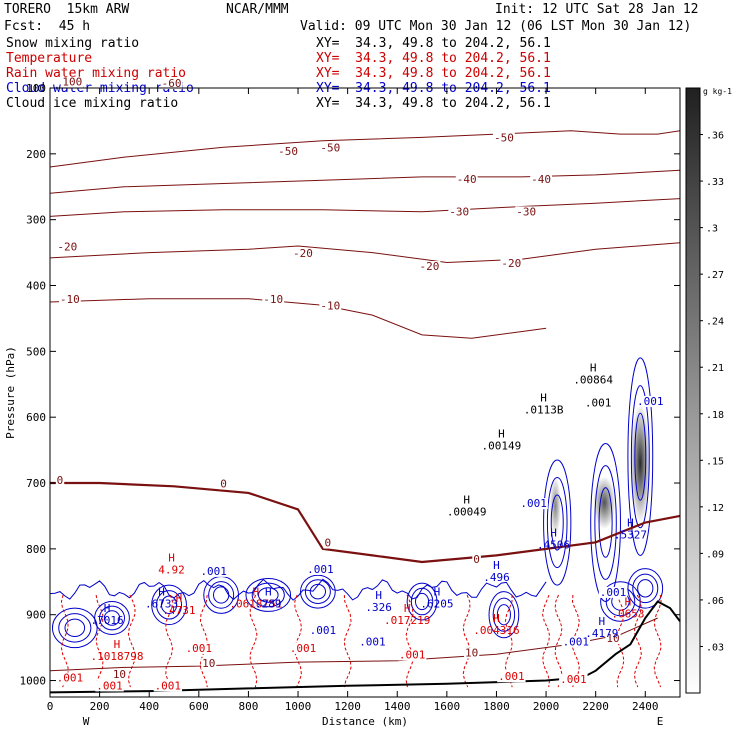  Describe the element at coordinates (365, 721) in the screenshot. I see `x-axis-label: Distance (km)` at that location.